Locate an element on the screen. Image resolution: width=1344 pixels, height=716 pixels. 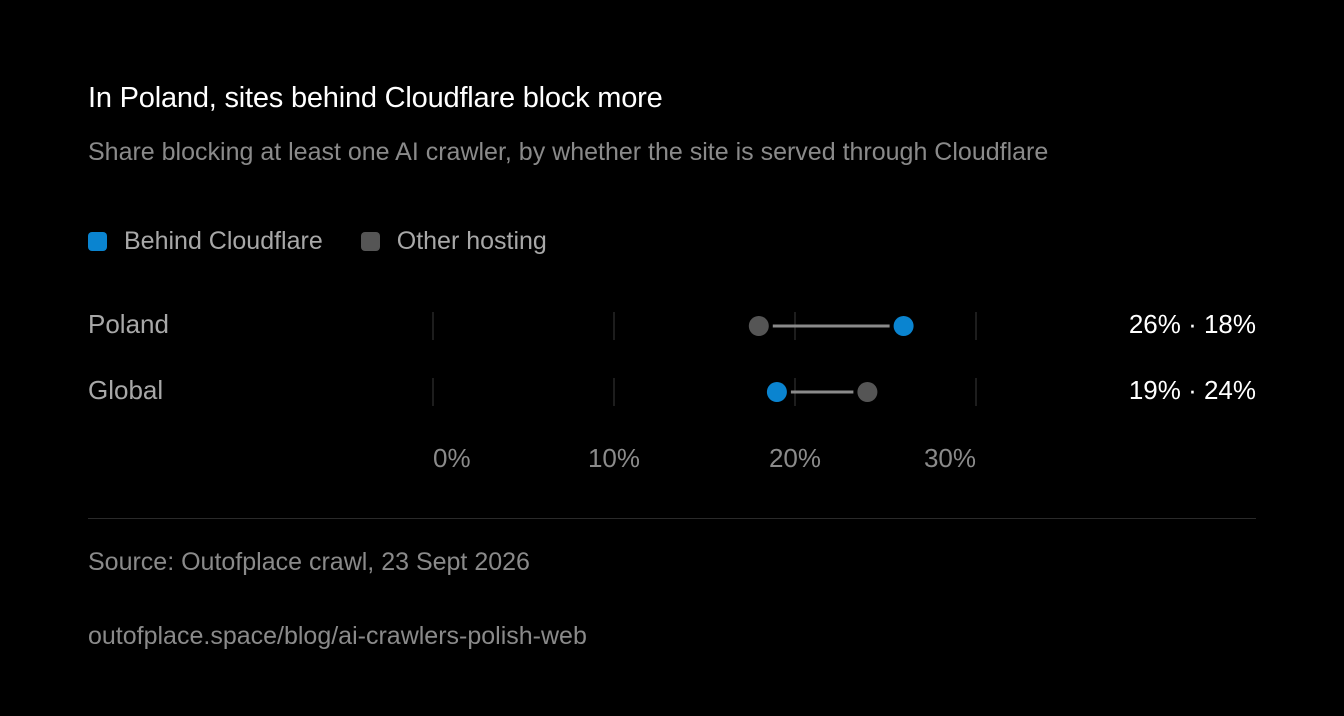
legend-item-behind-cloudflare: Behind Cloudflare is located at coordinates (205, 241).